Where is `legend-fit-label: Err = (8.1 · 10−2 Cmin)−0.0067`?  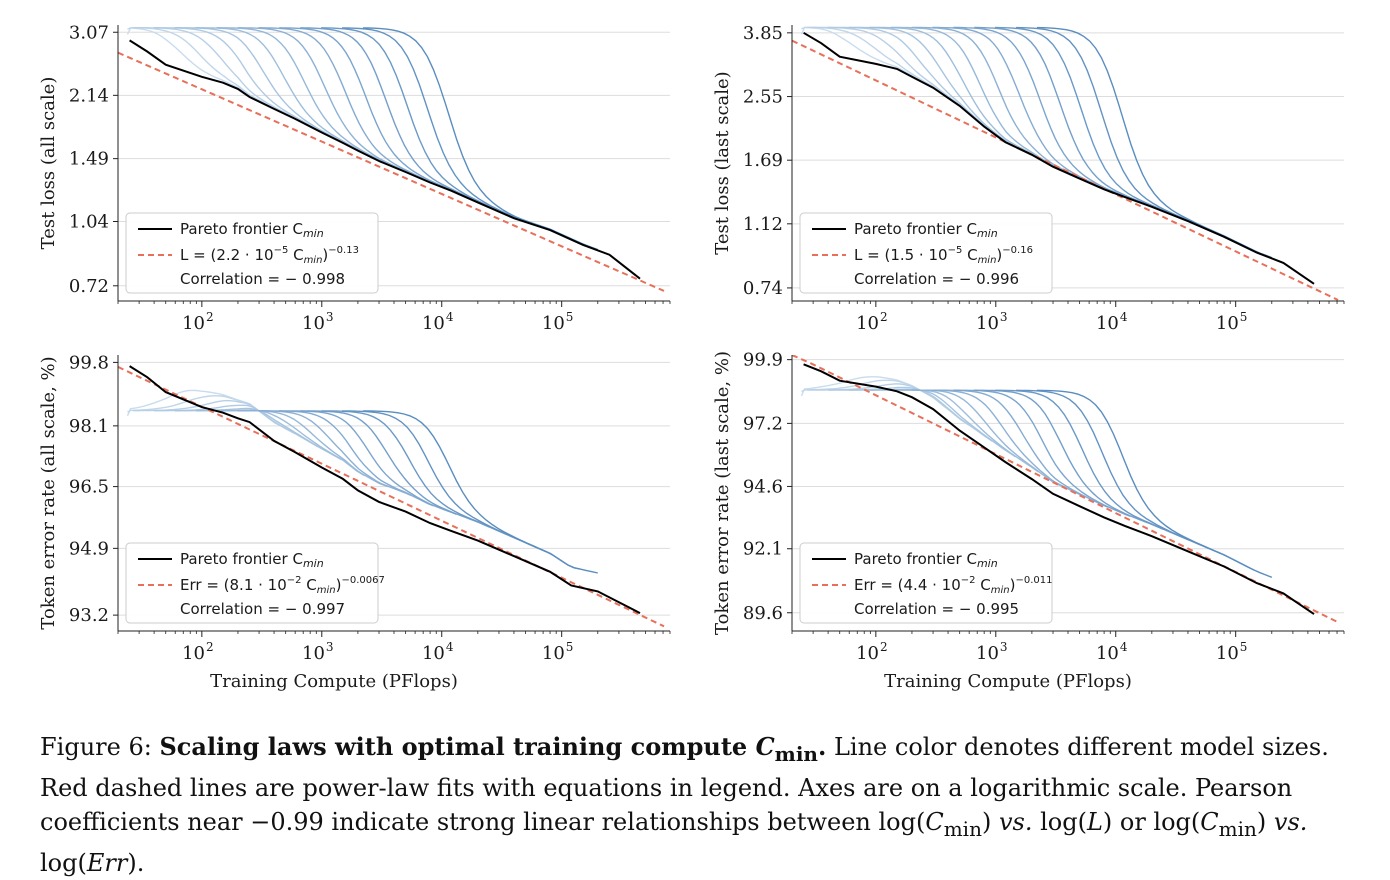 legend-fit-label: Err = (8.1 · 10−2 Cmin)−0.0067 is located at coordinates (282, 585).